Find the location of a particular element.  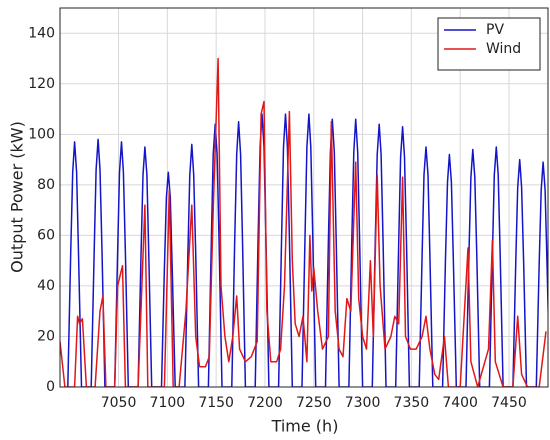

y-tick-label: 20 is located at coordinates (46, 336).